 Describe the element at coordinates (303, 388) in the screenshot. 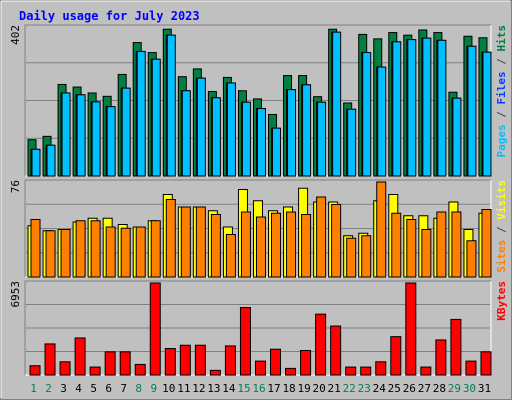

I see `x-tick-label-19: 19` at that location.